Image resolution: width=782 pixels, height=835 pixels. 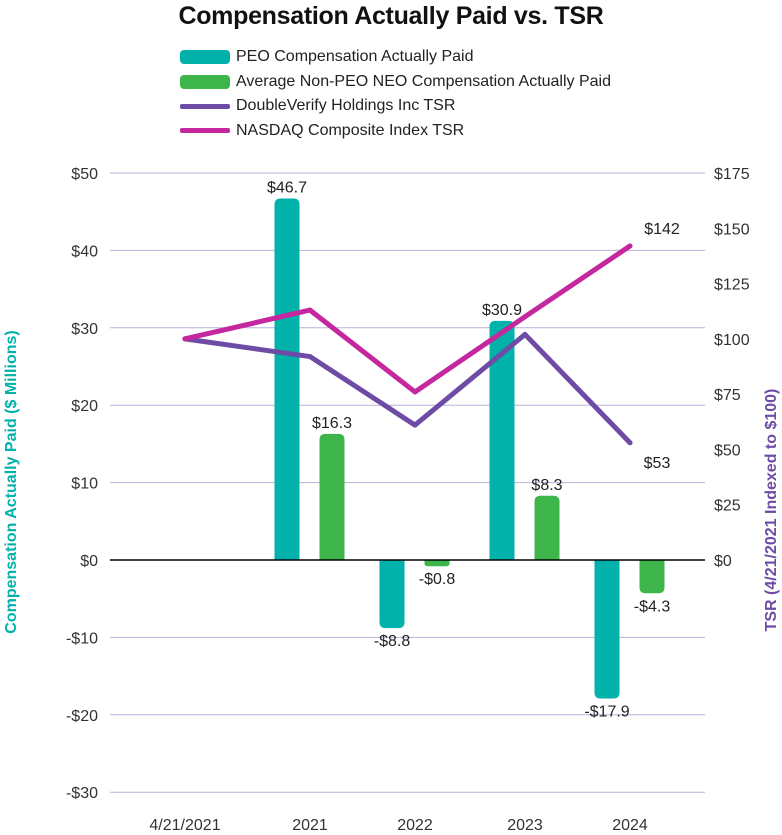 I want to click on legend-label-peo: PEO Compensation Actually Paid, so click(x=355, y=57).